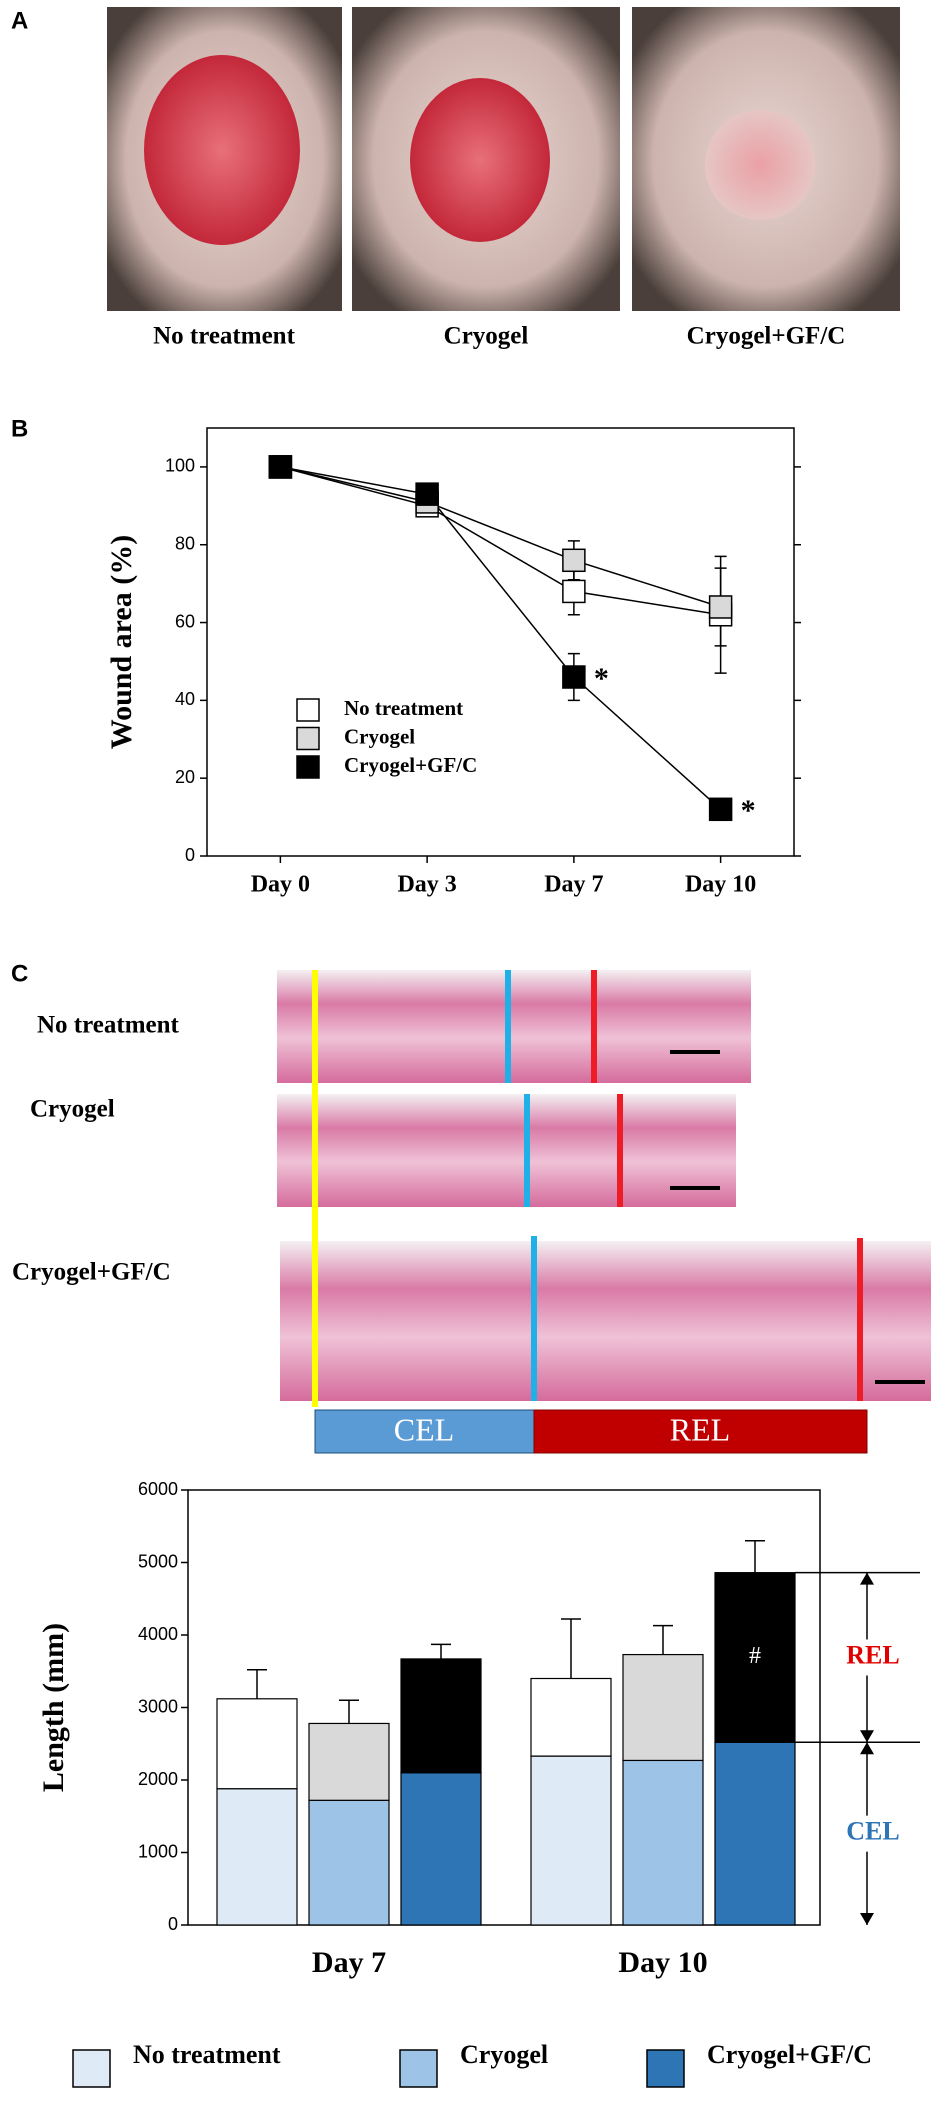  What do you see at coordinates (158, 1489) in the screenshot?
I see `y-tick-label: 6000` at bounding box center [158, 1489].